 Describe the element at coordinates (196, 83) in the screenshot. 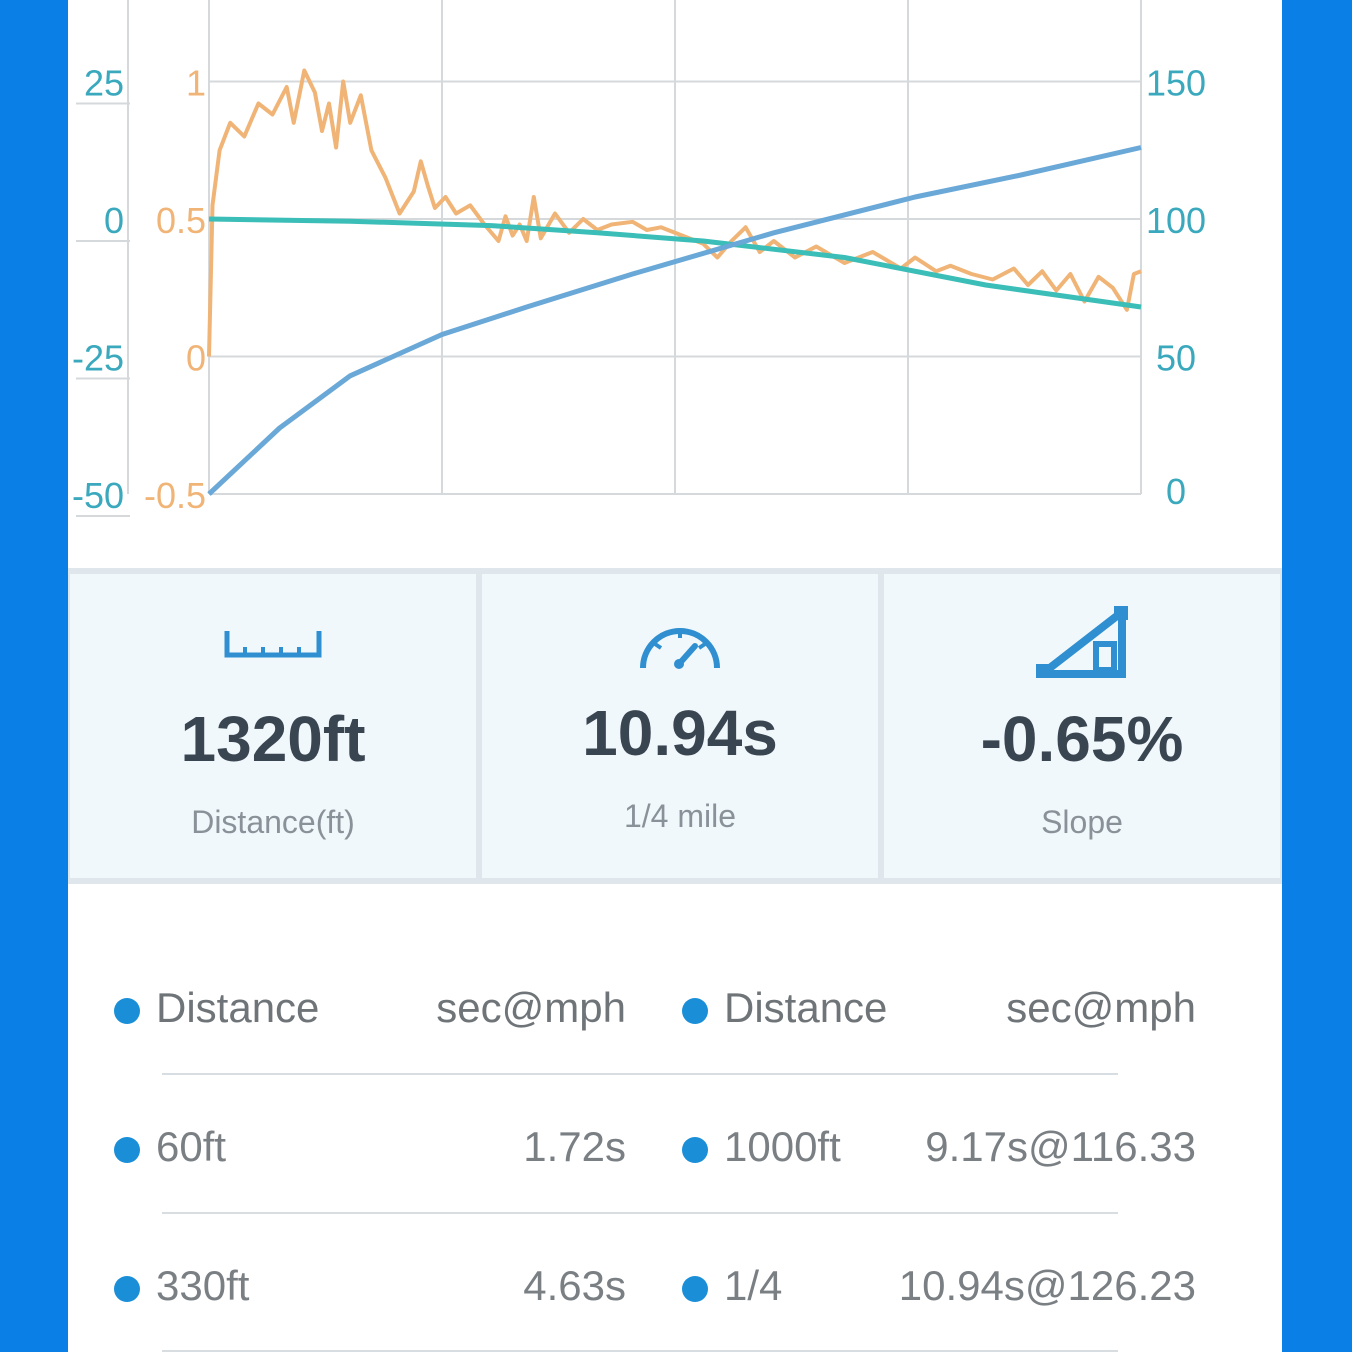

I see `tick-label: 1` at that location.